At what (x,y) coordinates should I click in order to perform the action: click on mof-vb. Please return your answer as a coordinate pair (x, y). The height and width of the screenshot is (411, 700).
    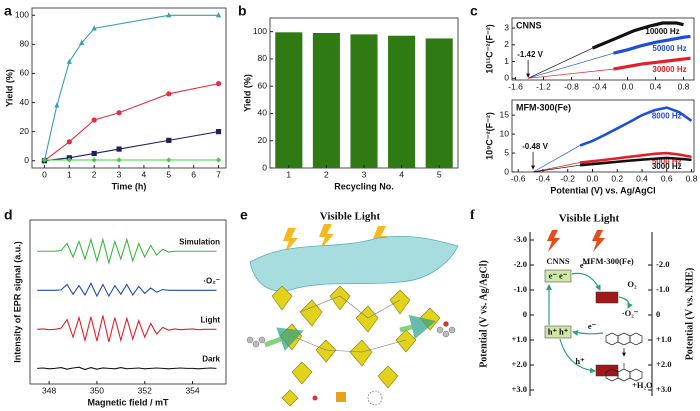
    Looking at the image, I should click on (607, 370).